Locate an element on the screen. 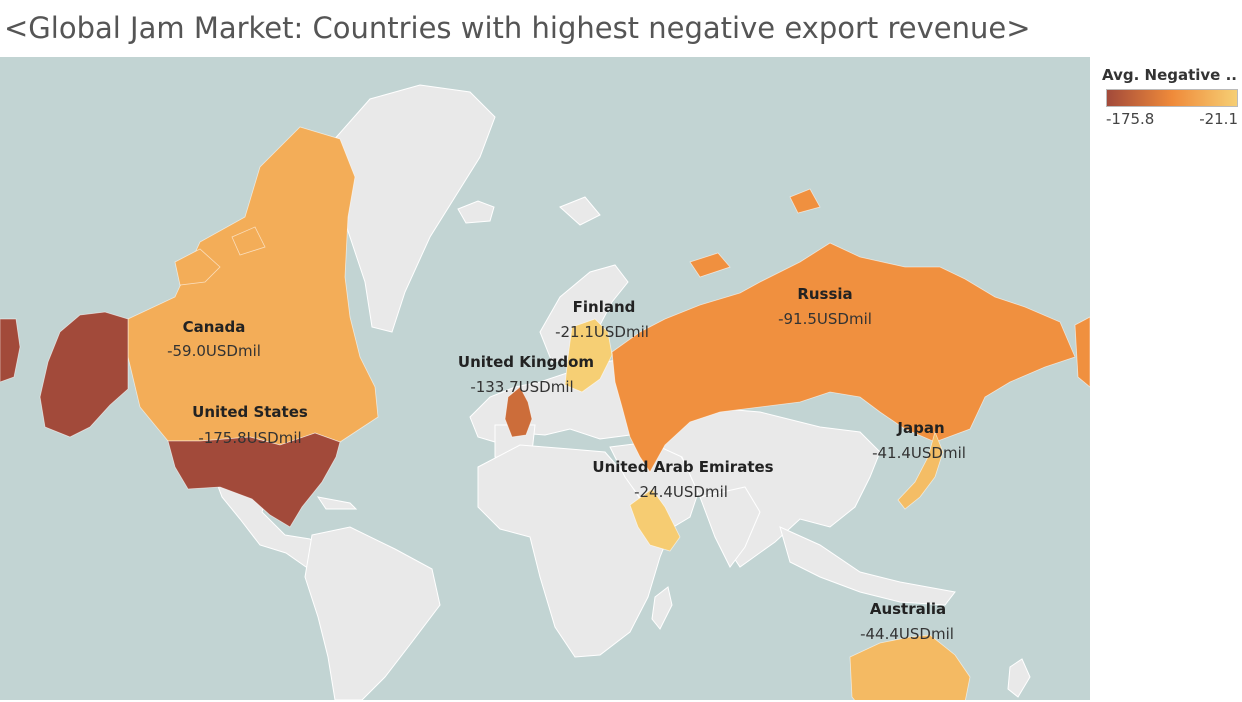 Image resolution: width=1242 pixels, height=702 pixels. southeast-asia-islands is located at coordinates (867, 566).